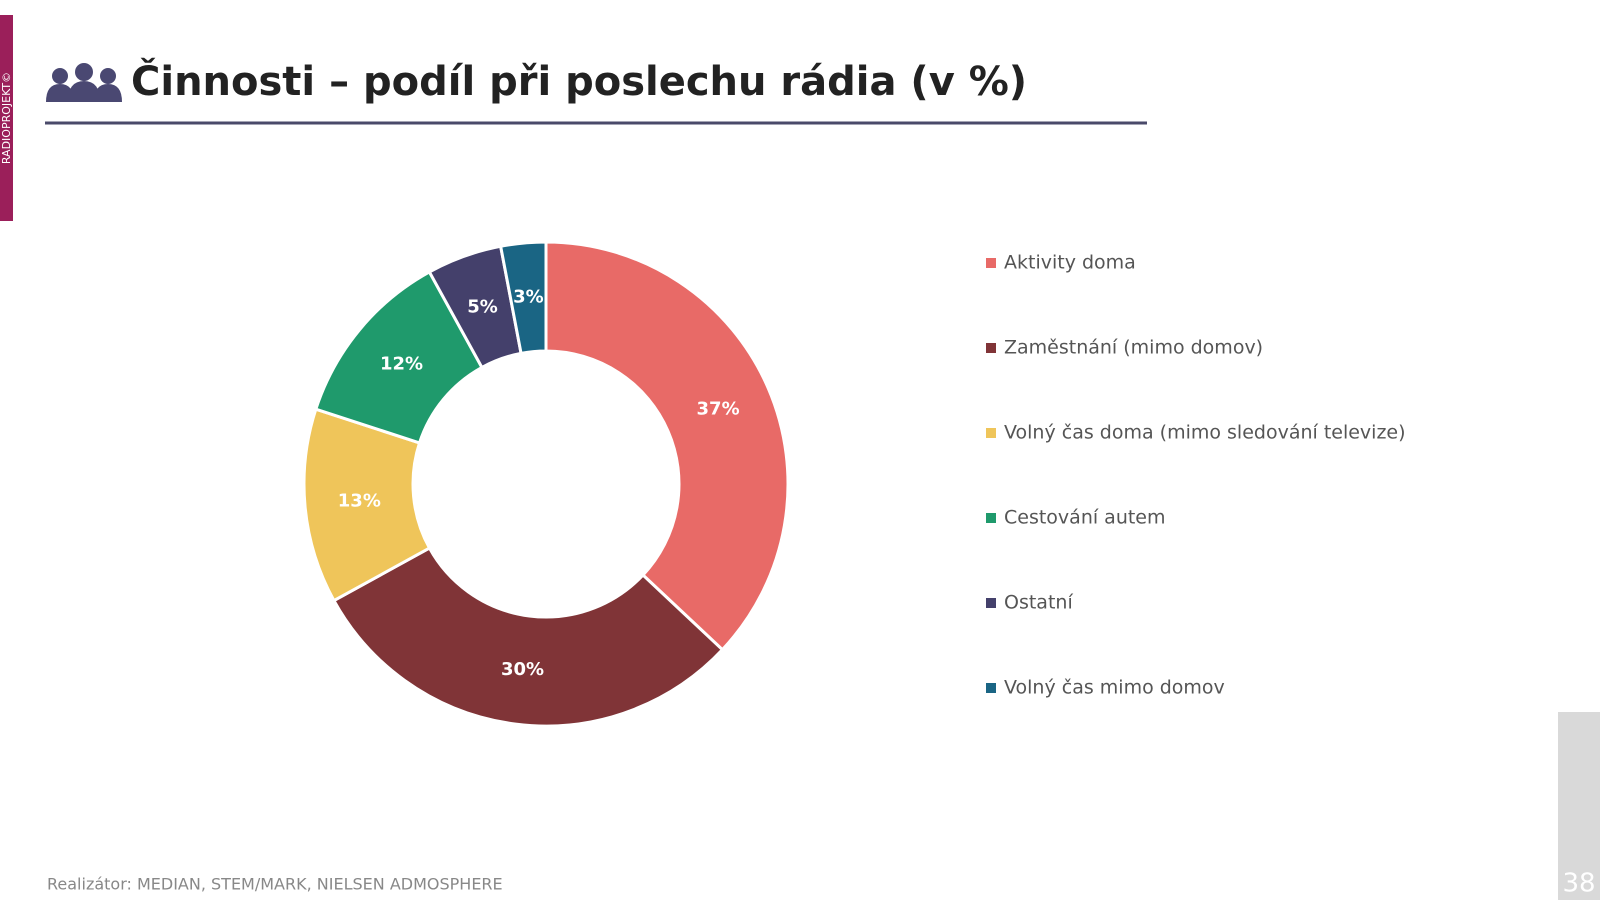 This screenshot has height=900, width=1600. I want to click on legend-label: Zaměstnání (mimo domov), so click(1133, 348).